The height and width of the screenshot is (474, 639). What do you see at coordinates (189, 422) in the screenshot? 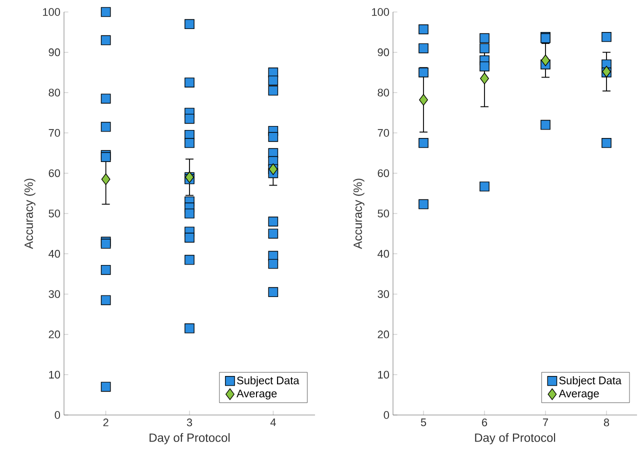
I see `x-tick-label: 3` at bounding box center [189, 422].